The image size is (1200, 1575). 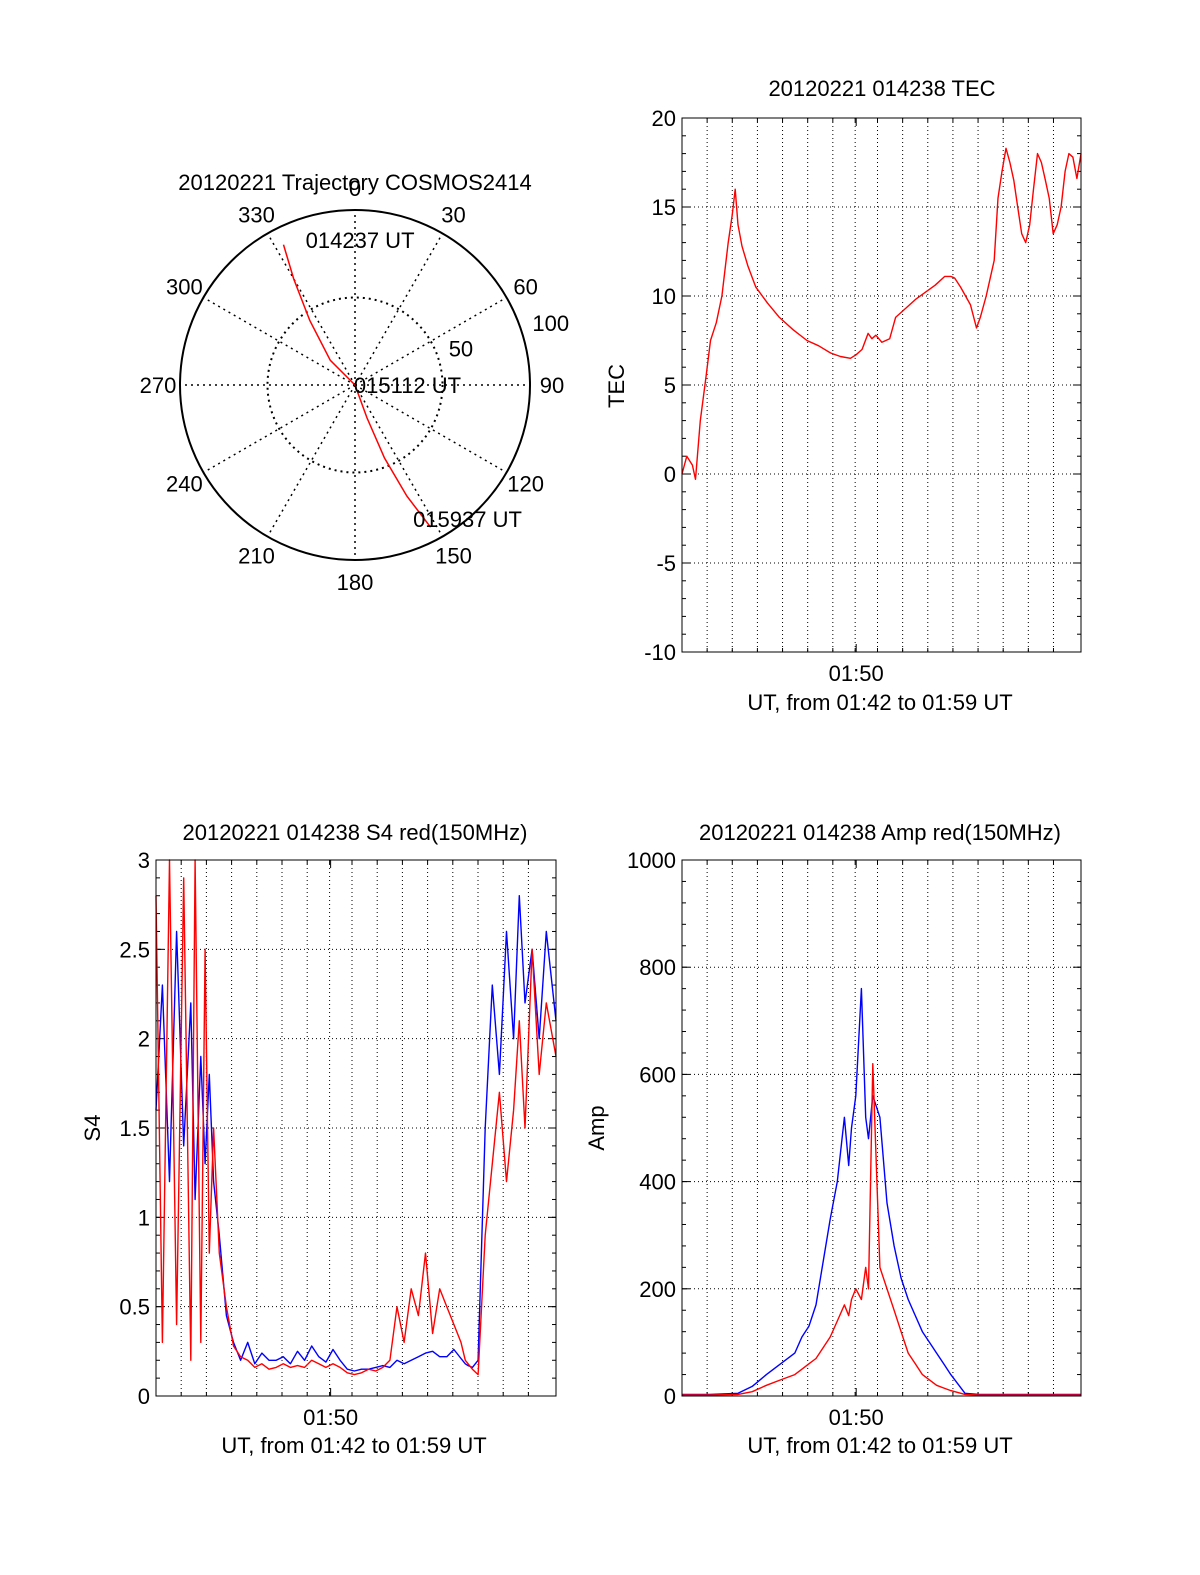 I want to click on tec-ylabel: TEC, so click(x=616, y=386).